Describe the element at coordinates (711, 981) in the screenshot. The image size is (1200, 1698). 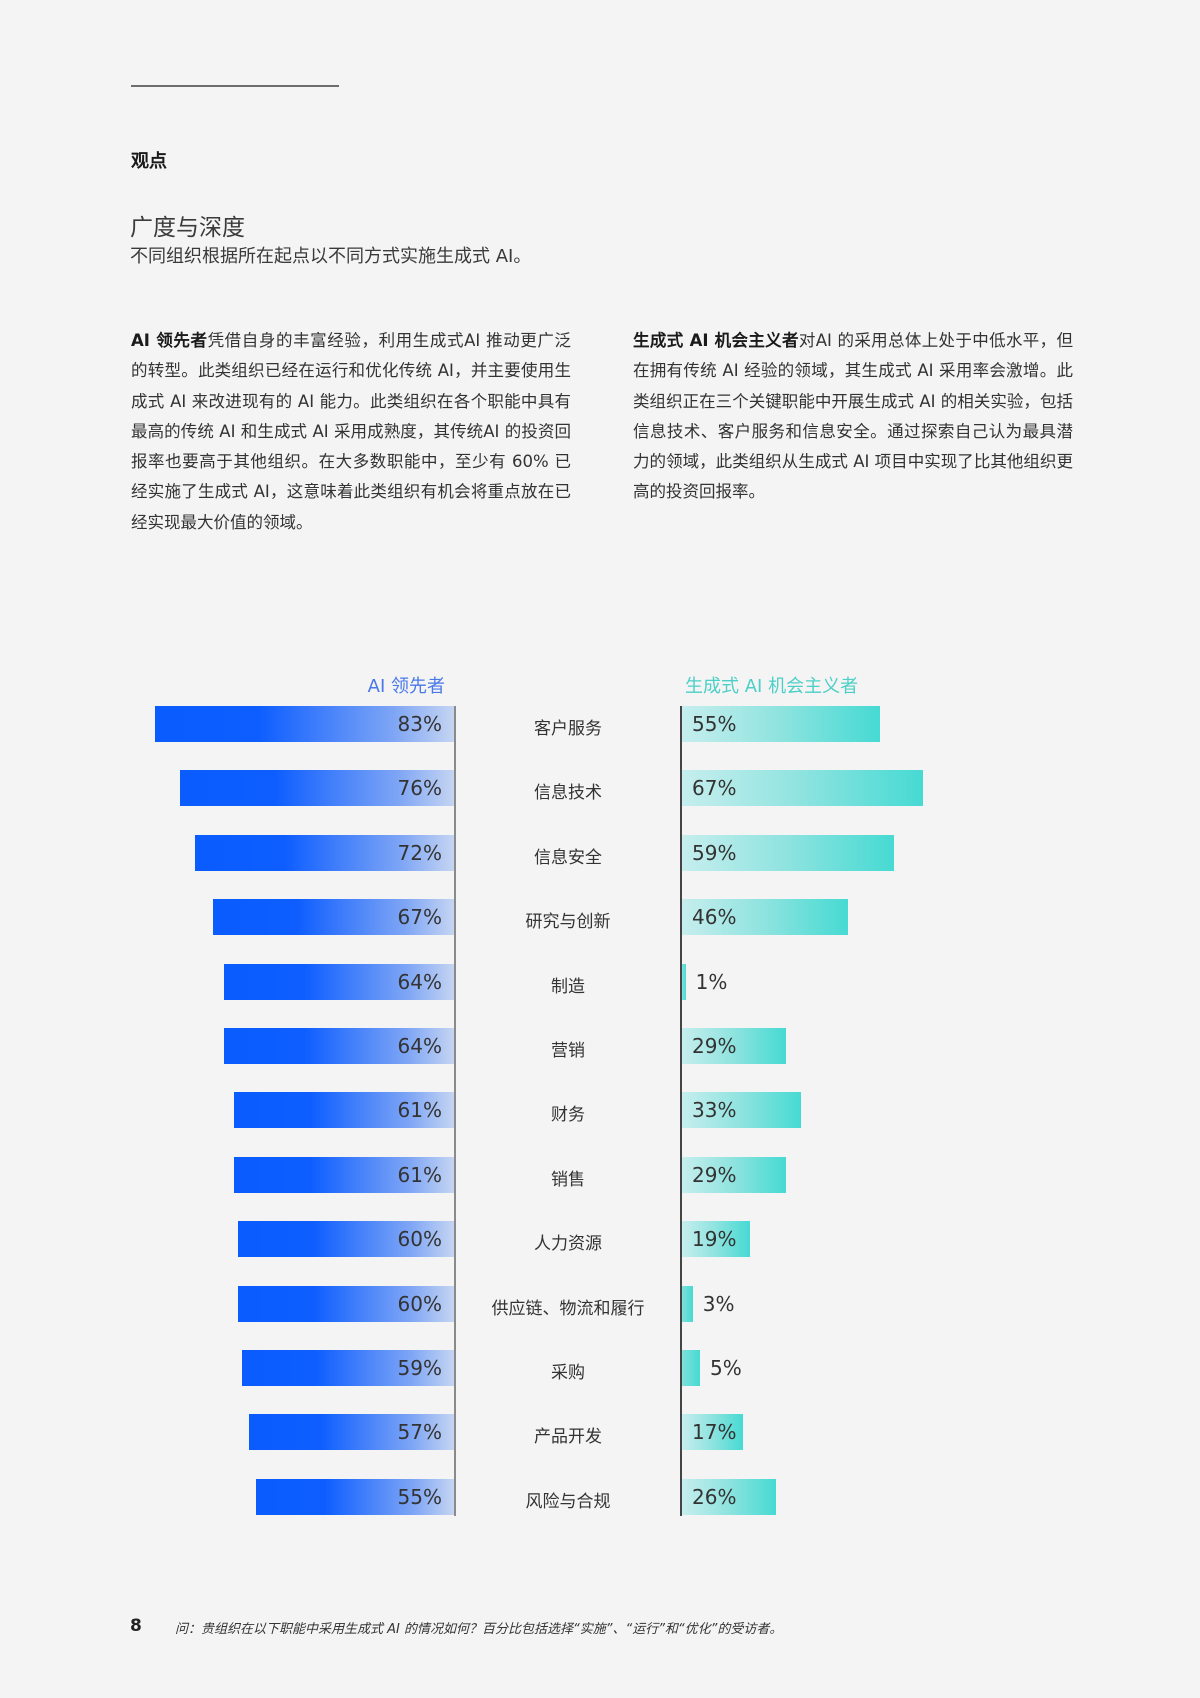
I see `value-label: 1%` at that location.